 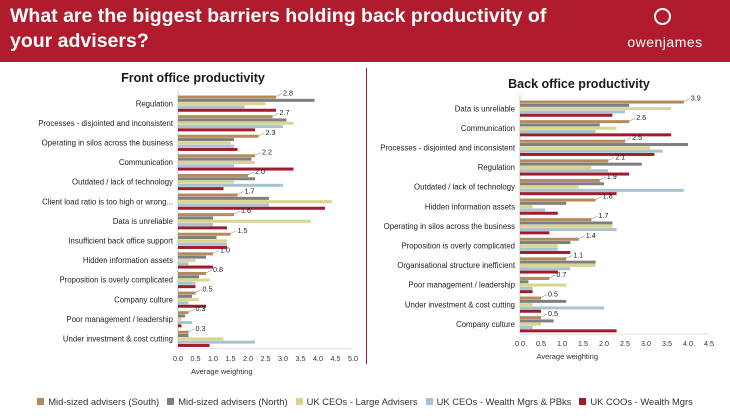 What do you see at coordinates (288, 93) in the screenshot?
I see `data-label: 2.8` at bounding box center [288, 93].